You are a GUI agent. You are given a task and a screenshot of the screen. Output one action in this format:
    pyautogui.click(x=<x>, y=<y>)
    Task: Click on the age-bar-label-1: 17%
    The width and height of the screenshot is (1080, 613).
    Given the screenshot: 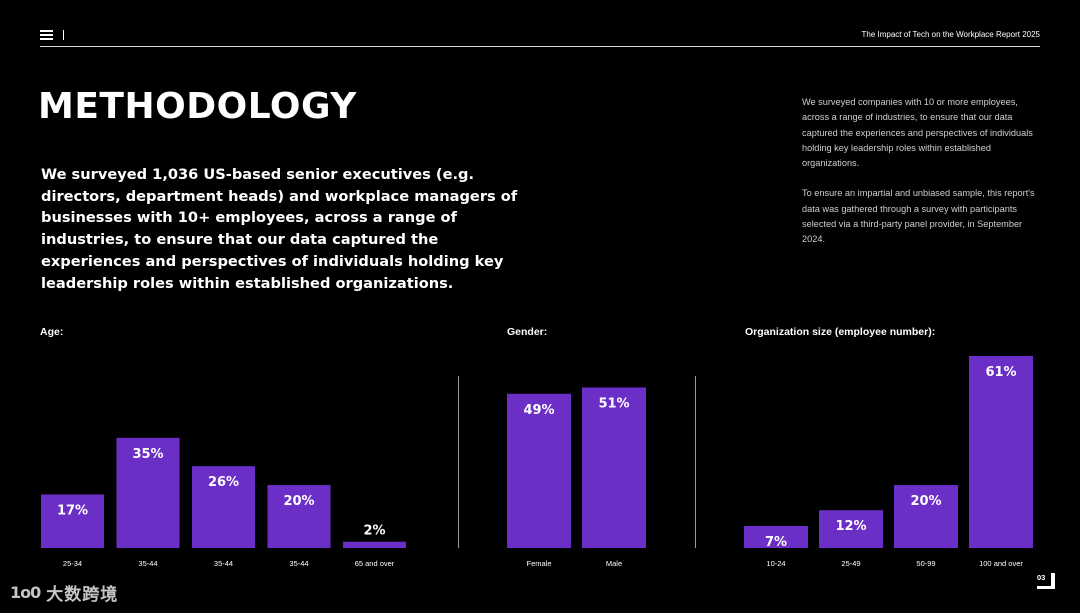 What is the action you would take?
    pyautogui.click(x=72, y=510)
    